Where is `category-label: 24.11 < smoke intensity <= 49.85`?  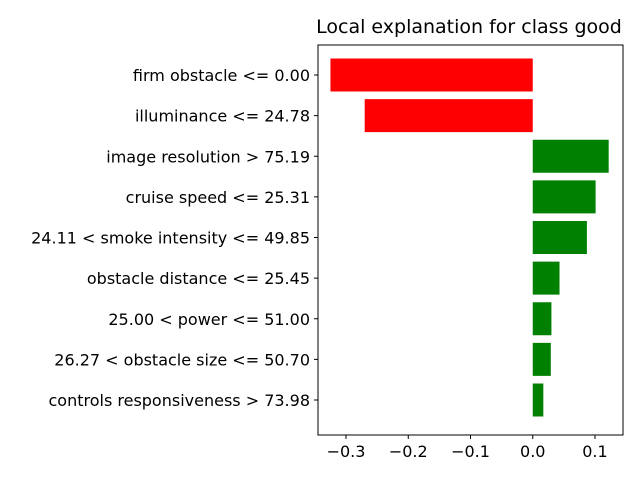
category-label: 24.11 < smoke intensity <= 49.85 is located at coordinates (170, 238).